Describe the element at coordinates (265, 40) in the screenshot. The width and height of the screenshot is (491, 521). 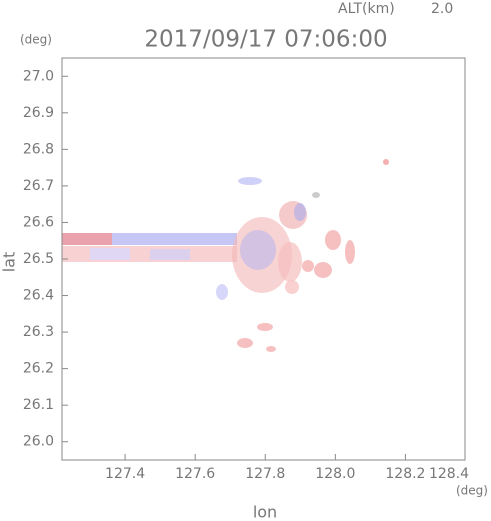
I see `chart-title: 2017/09/17 07:06:00` at that location.